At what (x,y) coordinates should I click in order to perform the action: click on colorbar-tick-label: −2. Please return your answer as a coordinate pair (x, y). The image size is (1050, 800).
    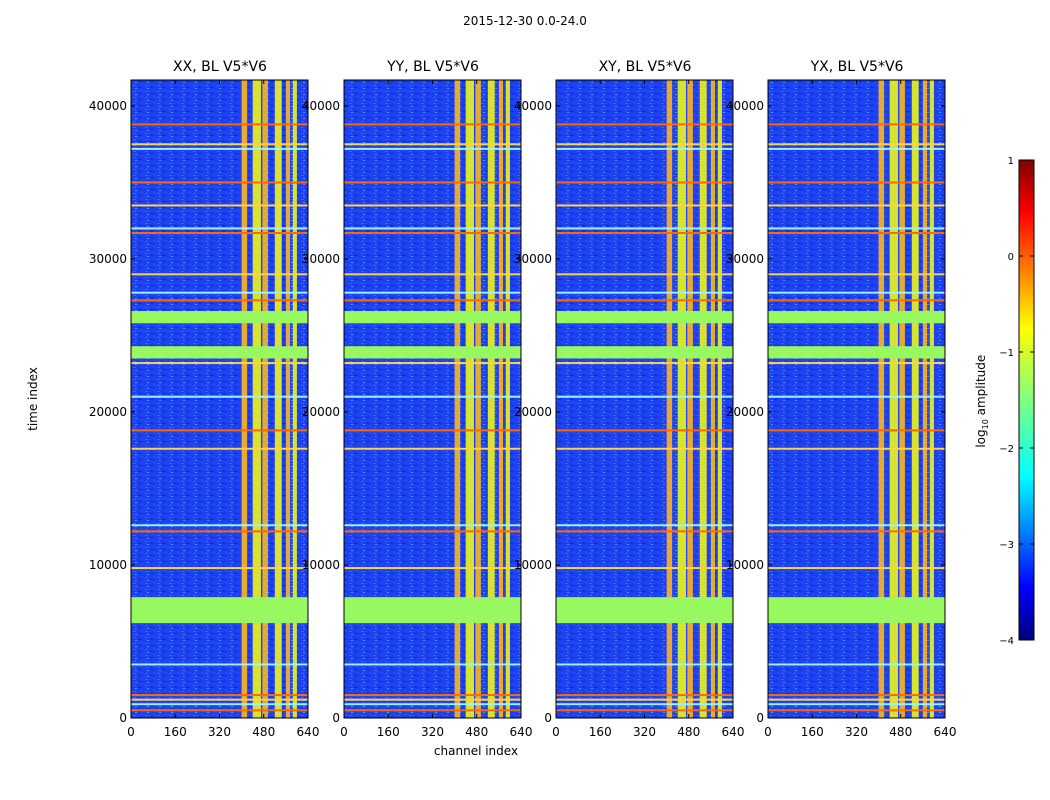
    Looking at the image, I should click on (1006, 449).